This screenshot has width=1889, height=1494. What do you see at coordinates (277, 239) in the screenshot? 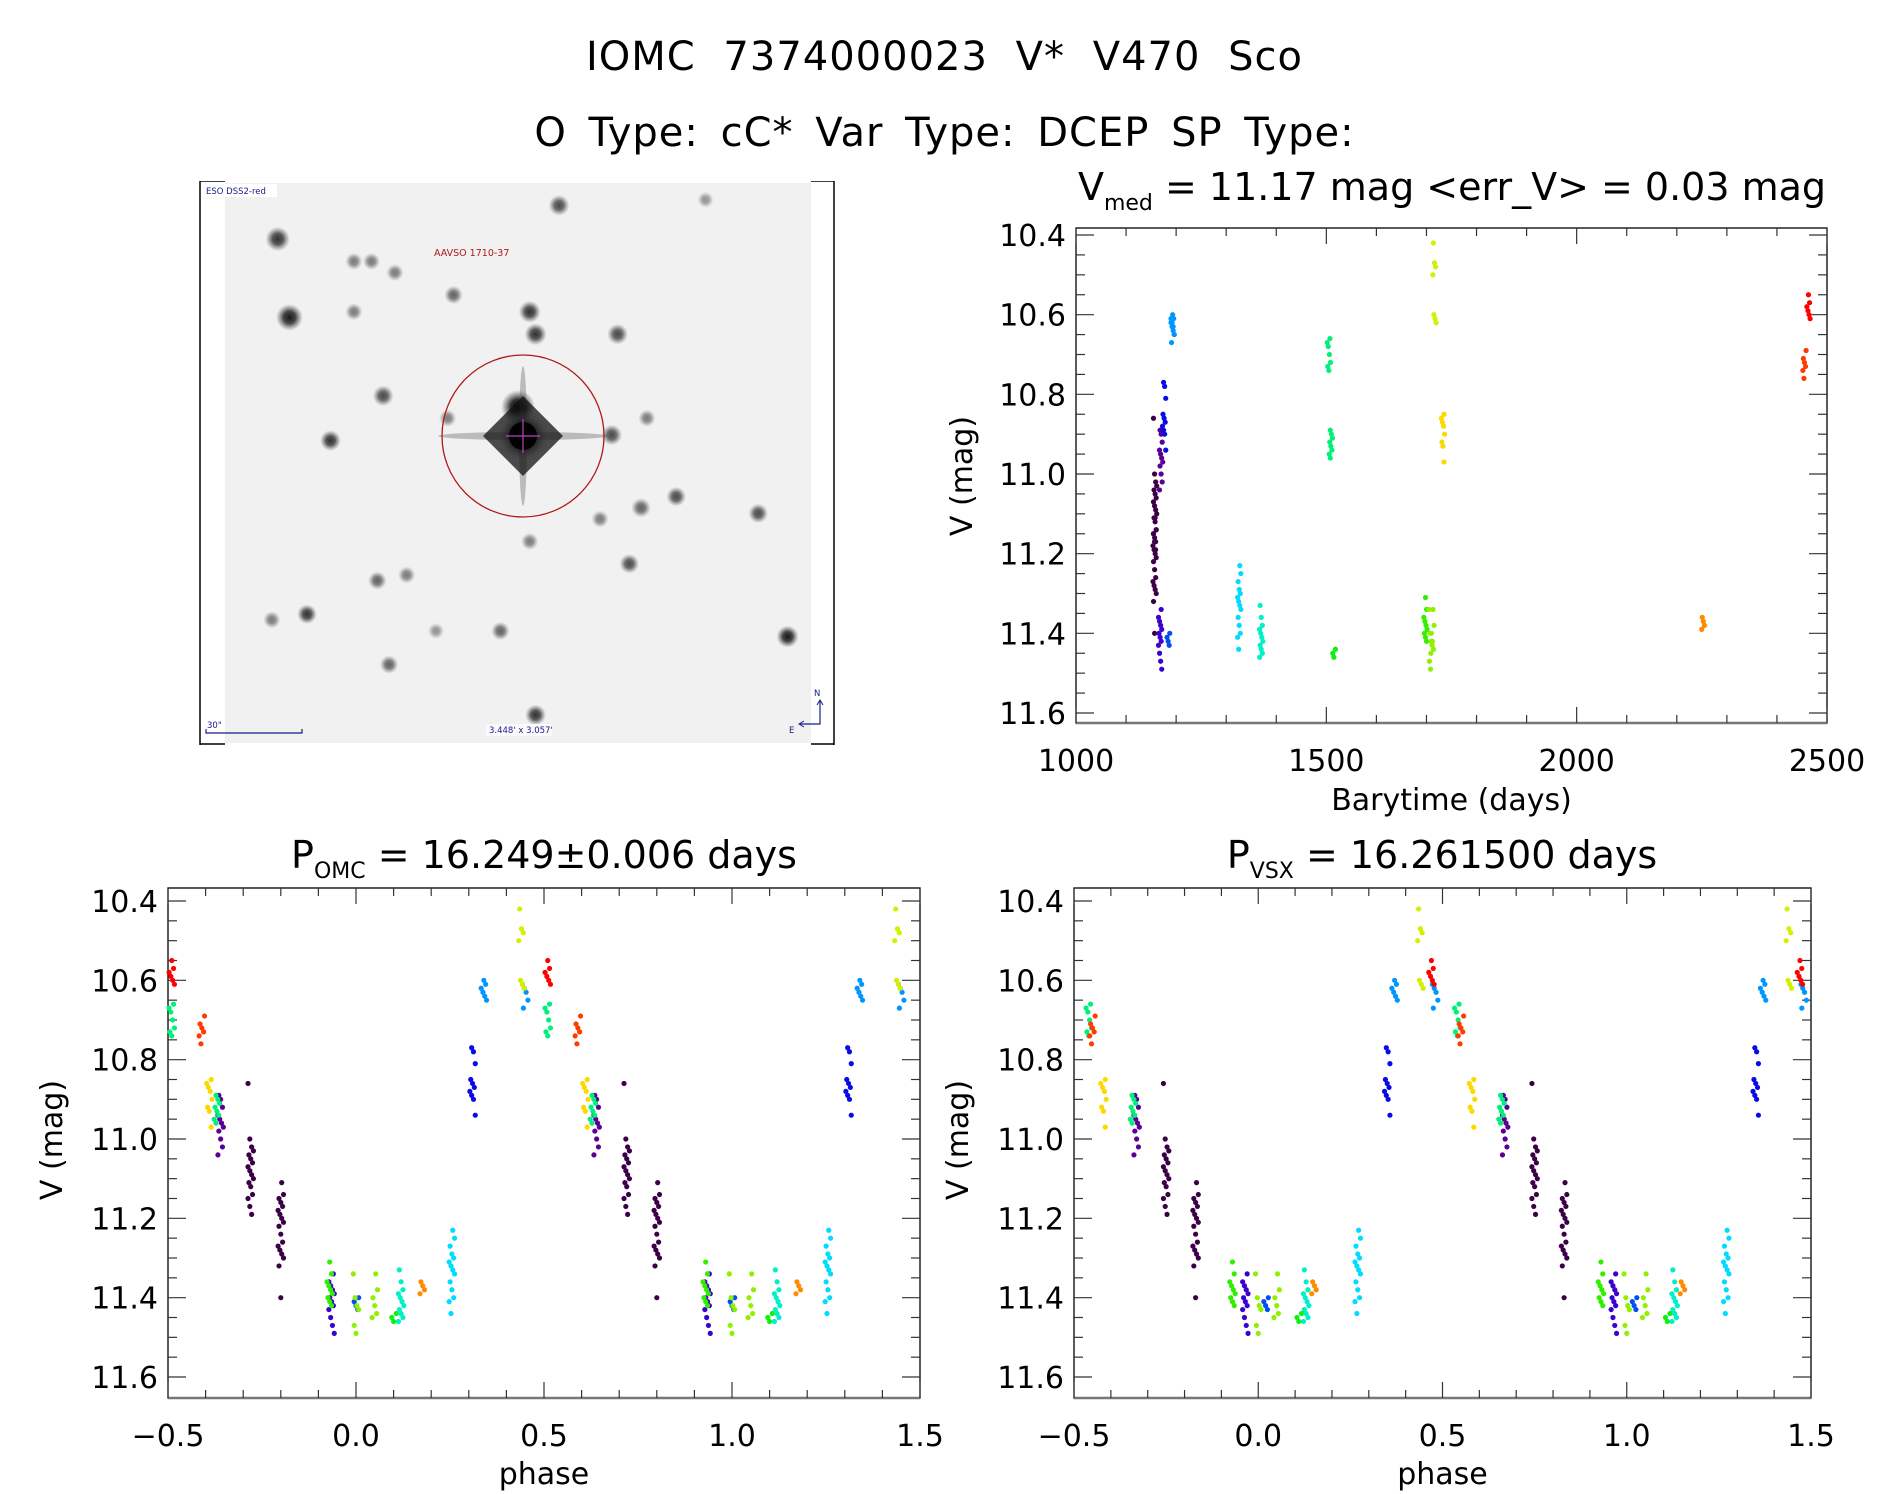
I see `field-star` at bounding box center [277, 239].